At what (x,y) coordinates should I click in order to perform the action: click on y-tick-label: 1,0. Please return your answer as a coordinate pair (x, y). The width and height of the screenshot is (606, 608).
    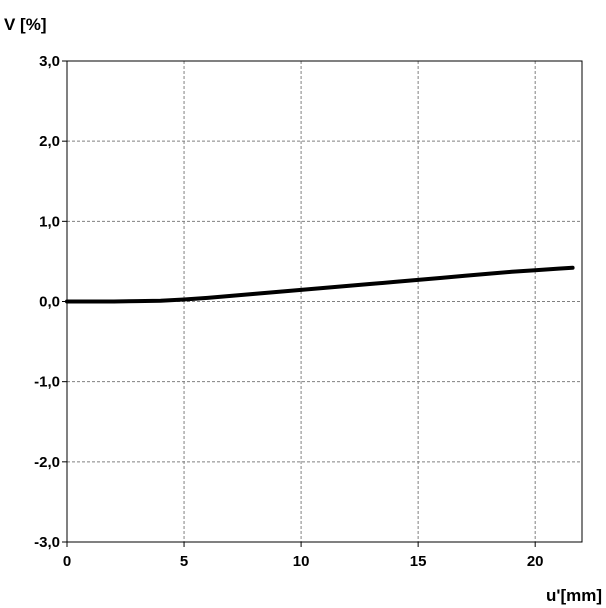
    Looking at the image, I should click on (49, 221).